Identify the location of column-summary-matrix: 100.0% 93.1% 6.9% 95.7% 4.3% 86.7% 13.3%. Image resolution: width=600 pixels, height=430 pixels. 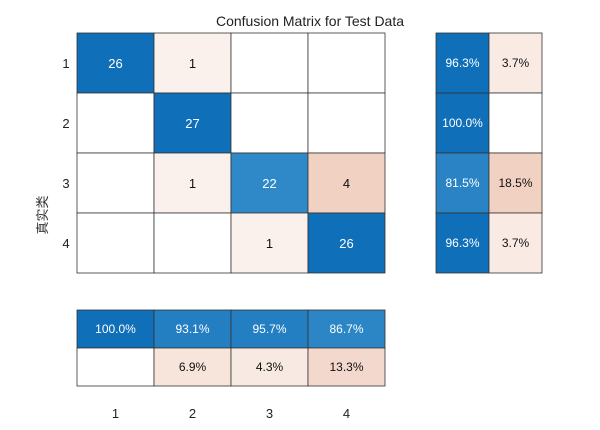
(231, 348).